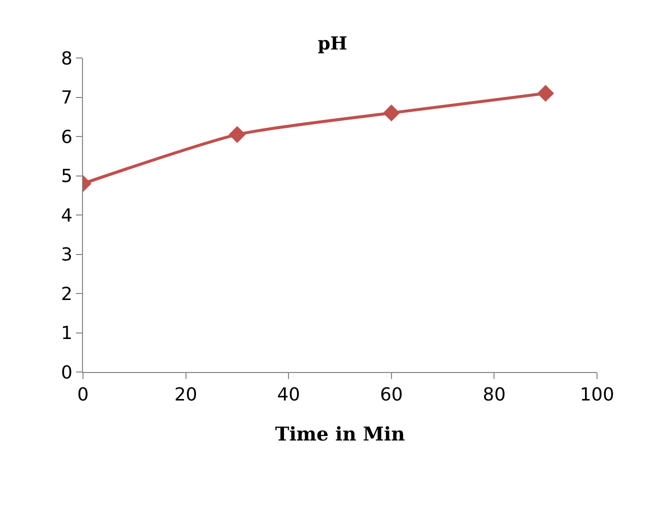 The width and height of the screenshot is (665, 506). I want to click on x-tick-label: 60, so click(391, 395).